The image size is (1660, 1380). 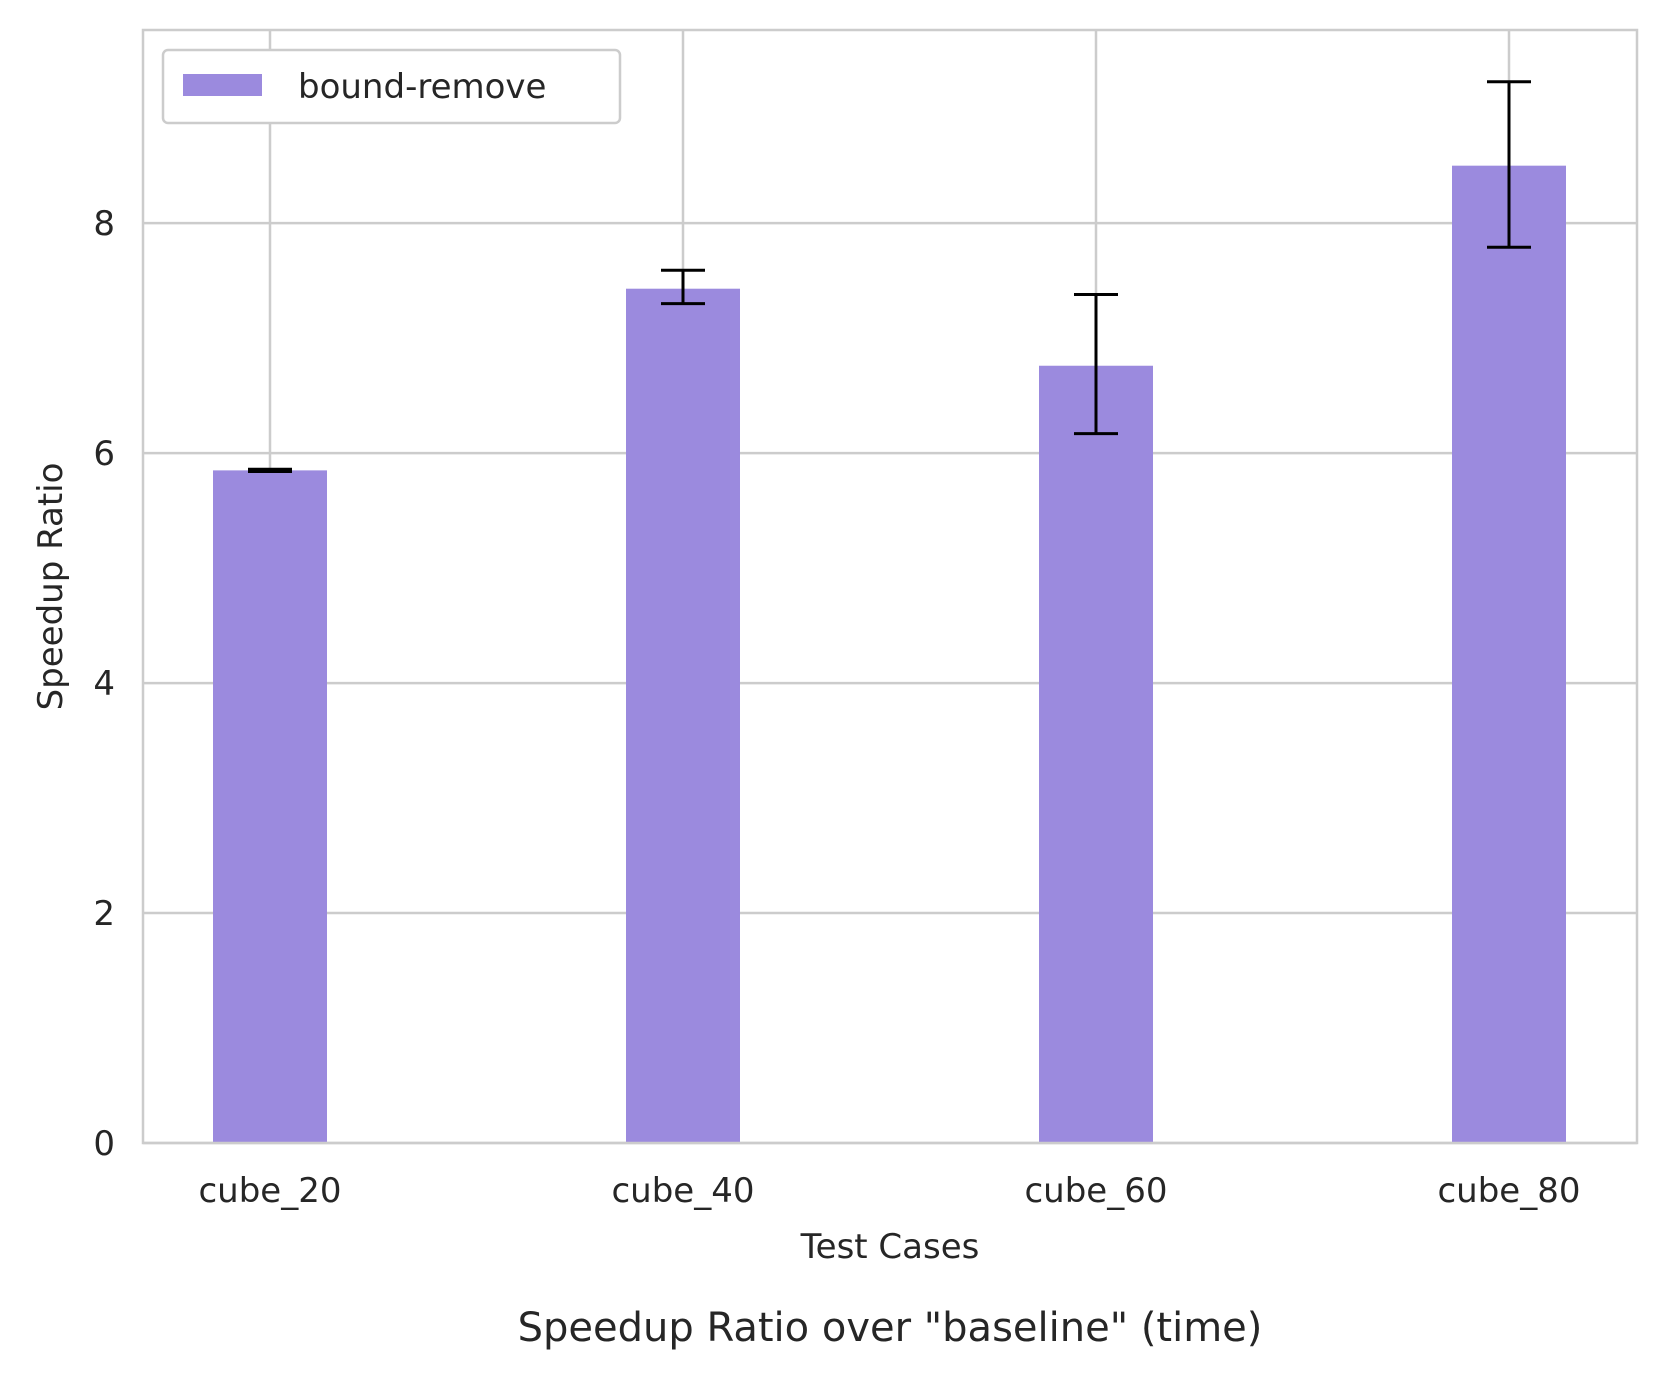 I want to click on x-tick-label: cube_60, so click(x=1095, y=1191).